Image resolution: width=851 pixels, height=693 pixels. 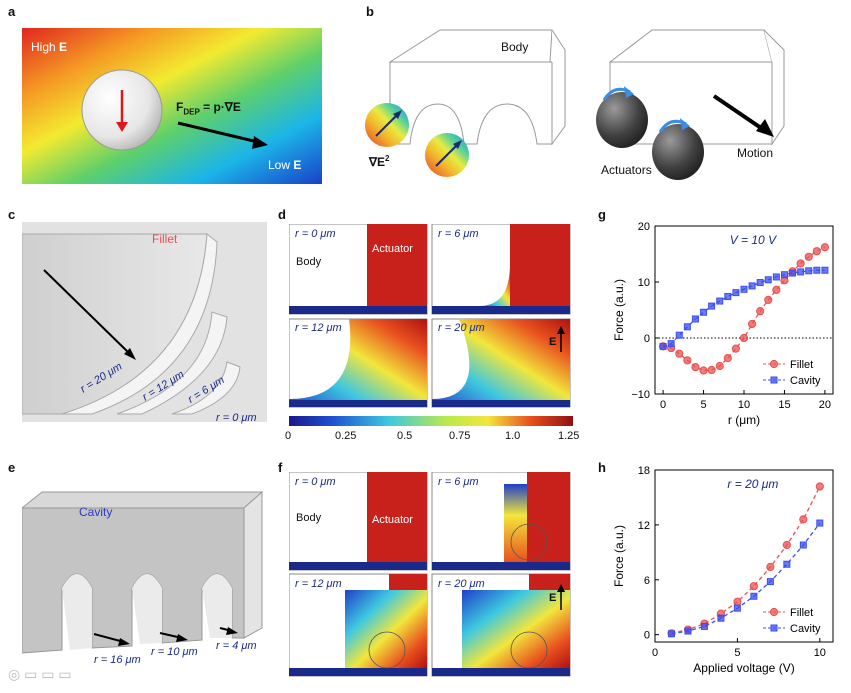 What do you see at coordinates (96, 512) in the screenshot?
I see `cavity-label: Cavity` at bounding box center [96, 512].